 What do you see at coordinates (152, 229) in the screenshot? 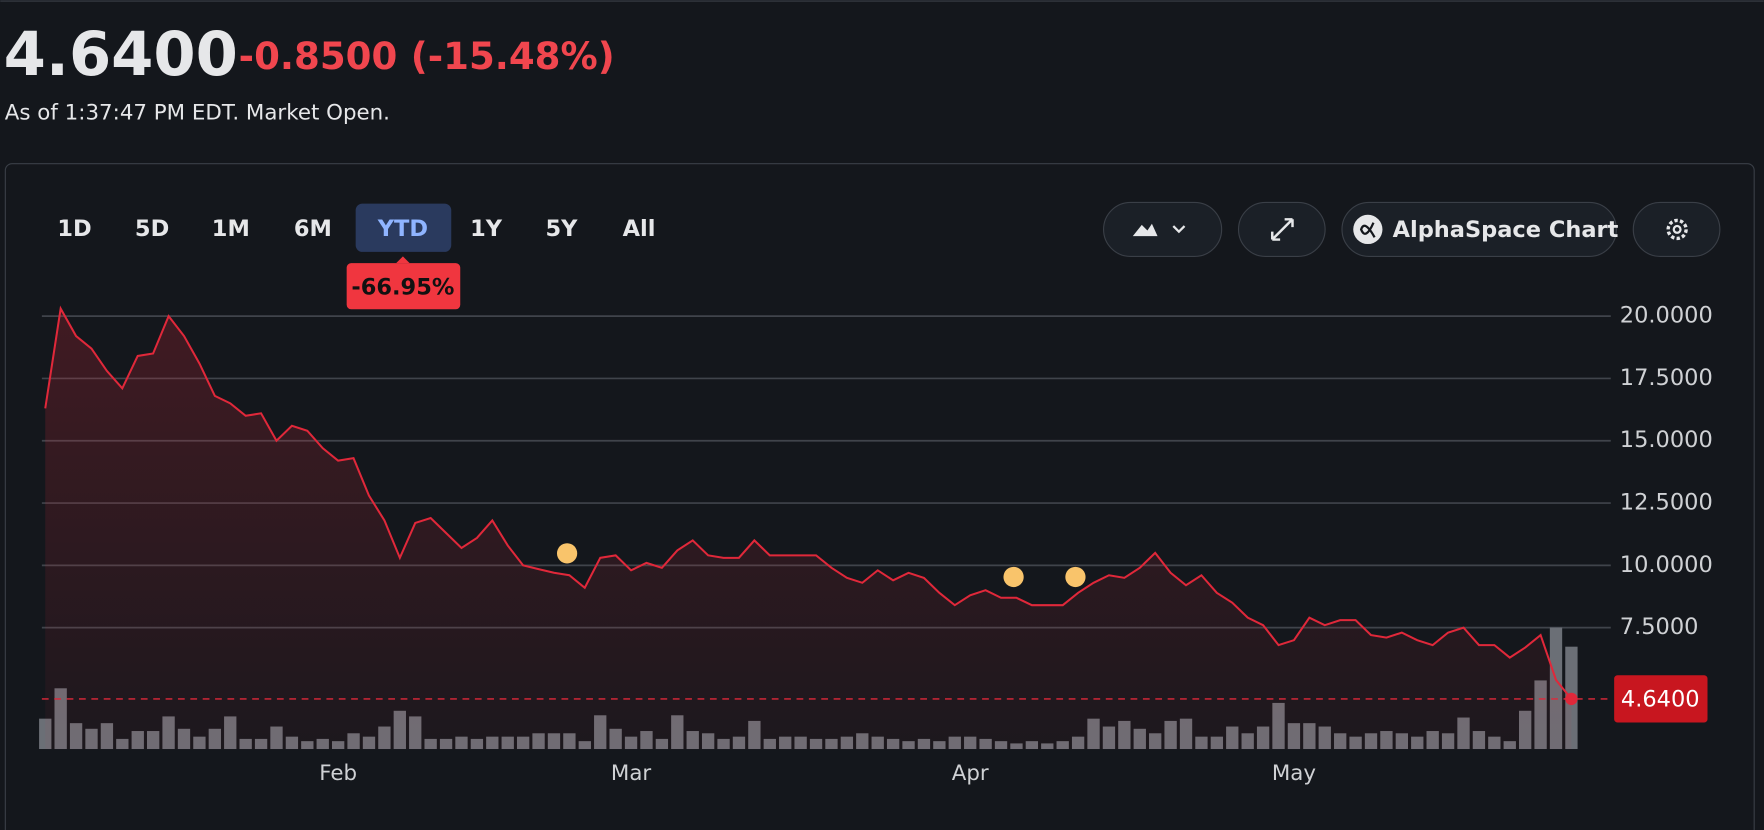
I see `range-button: 5D` at bounding box center [152, 229].